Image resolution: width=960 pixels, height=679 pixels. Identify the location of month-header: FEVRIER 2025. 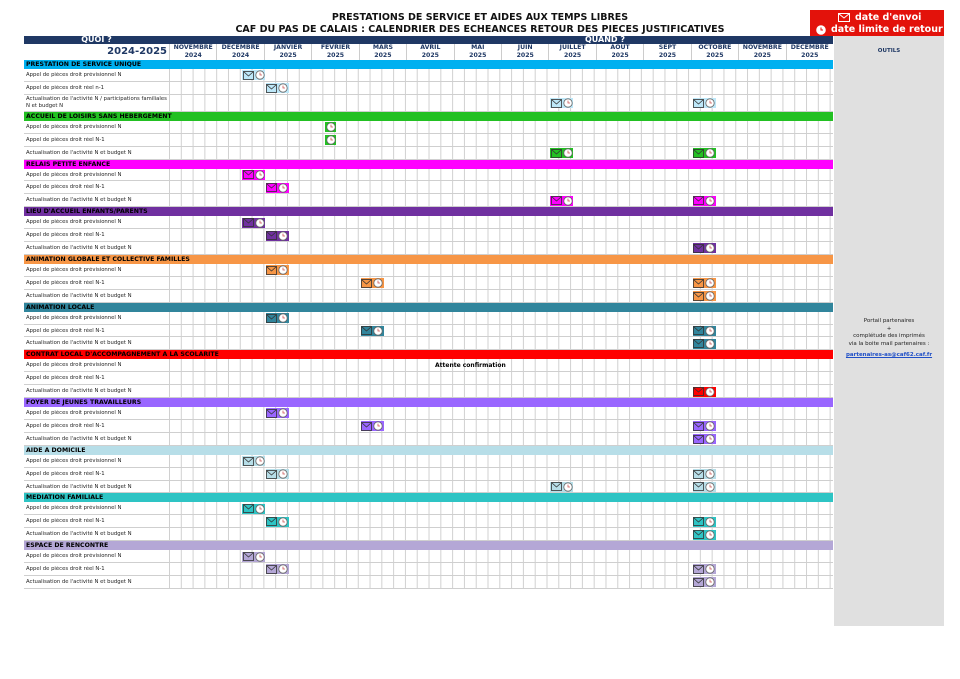
(334, 52).